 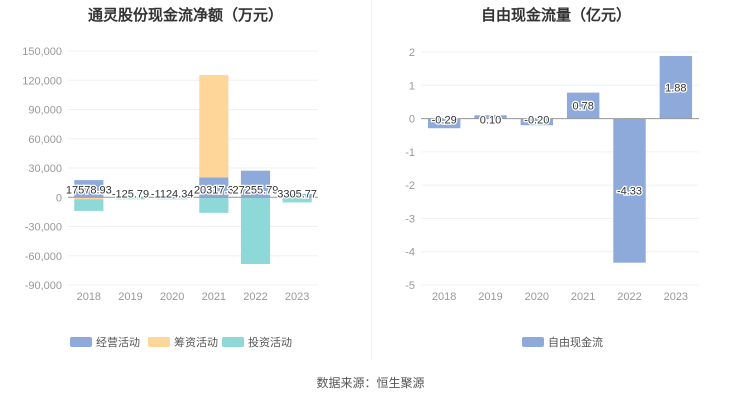 I want to click on divider, so click(x=371, y=180).